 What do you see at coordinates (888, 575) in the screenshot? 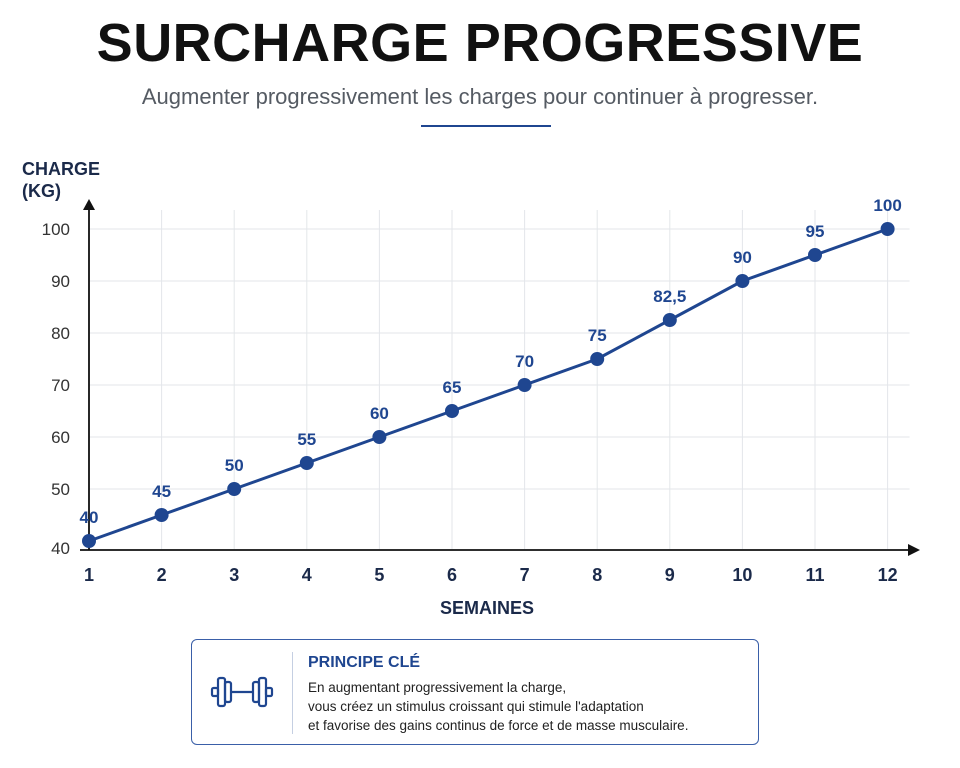
I see `x-tick-label: 12` at bounding box center [888, 575].